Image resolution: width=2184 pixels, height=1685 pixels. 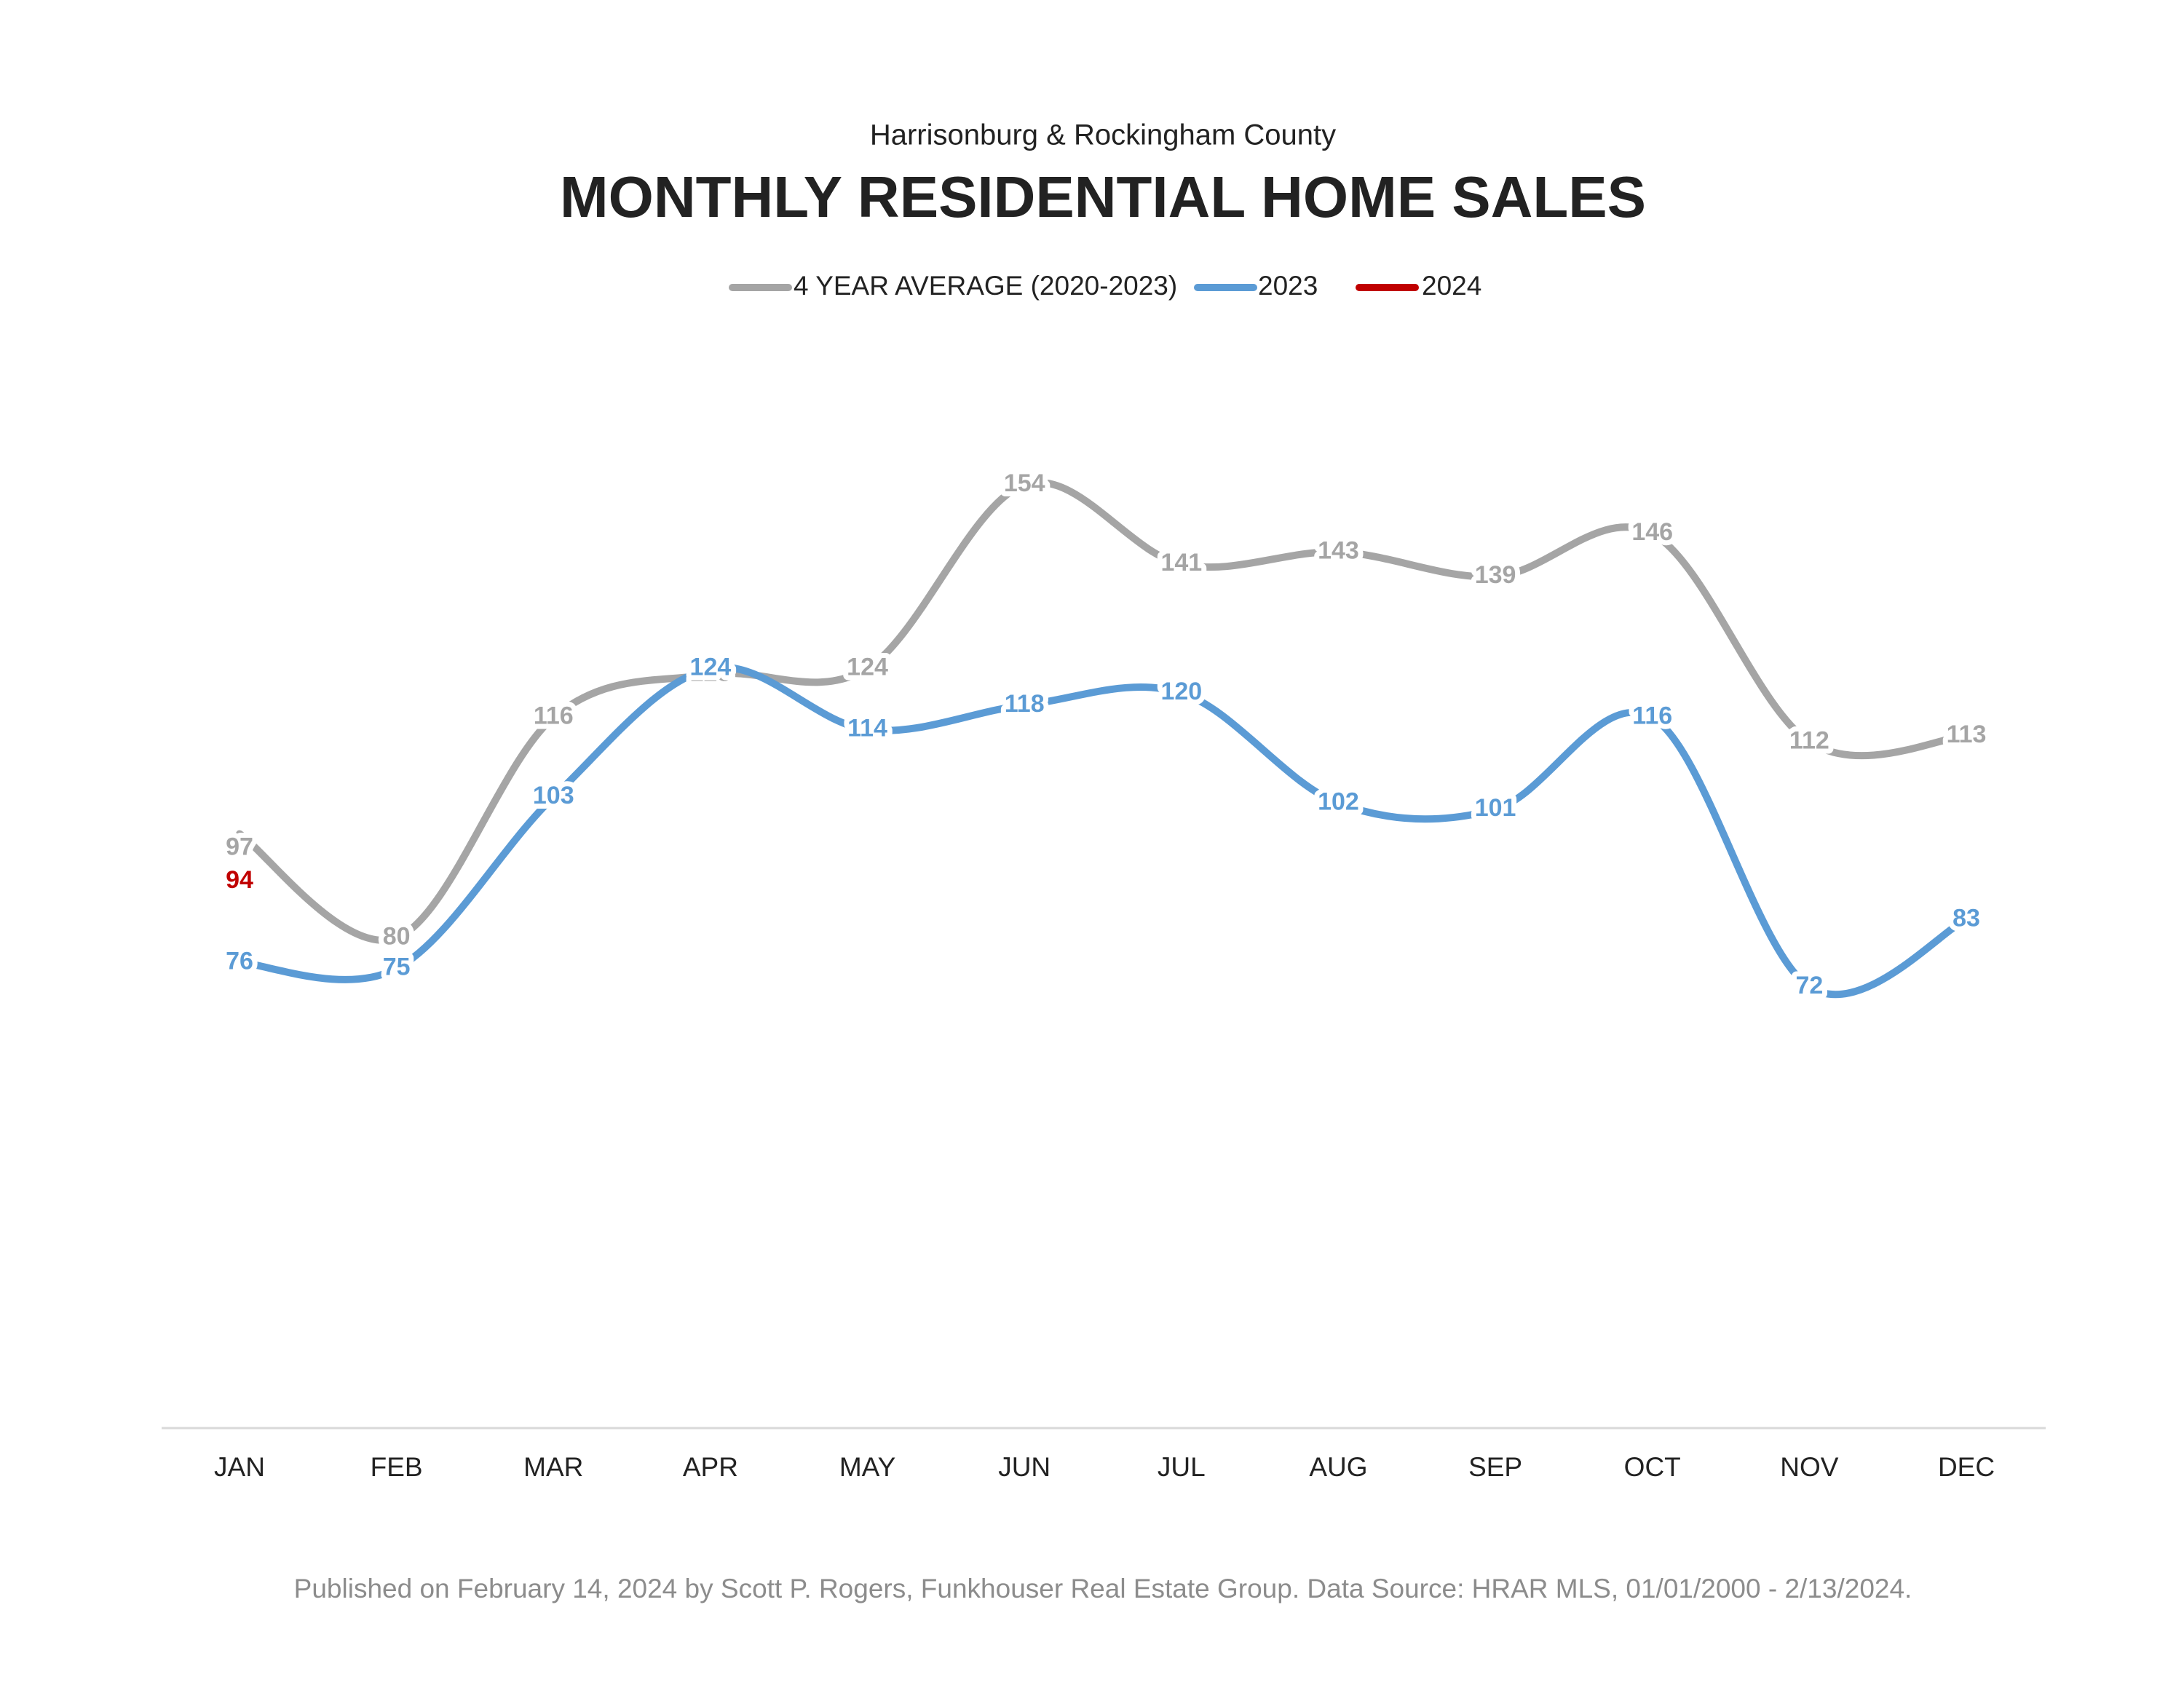 What do you see at coordinates (1288, 286) in the screenshot?
I see `legend-label: 2023` at bounding box center [1288, 286].